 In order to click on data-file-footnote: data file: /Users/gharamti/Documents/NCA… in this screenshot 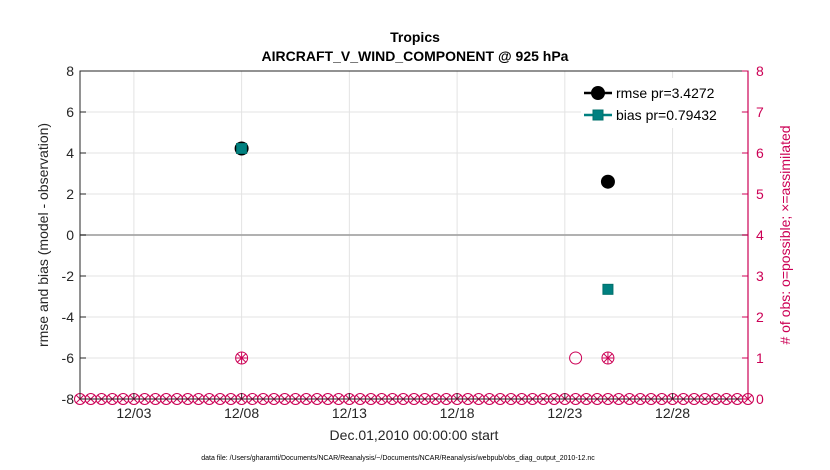, I will do `click(398, 458)`.